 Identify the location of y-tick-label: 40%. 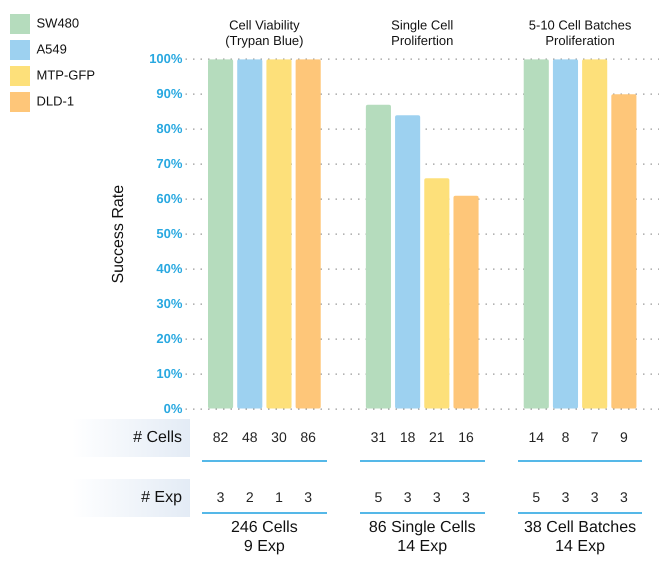
(169, 268).